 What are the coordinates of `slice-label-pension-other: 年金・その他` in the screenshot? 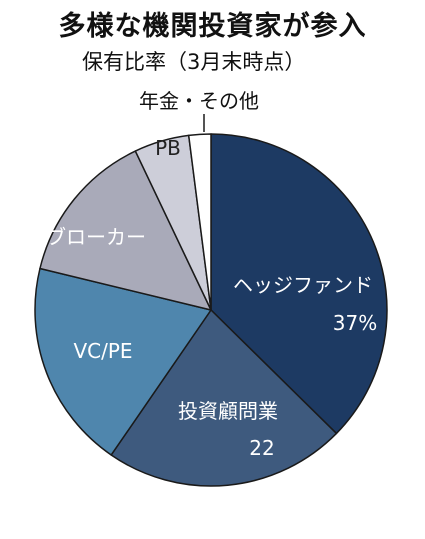 It's located at (199, 101).